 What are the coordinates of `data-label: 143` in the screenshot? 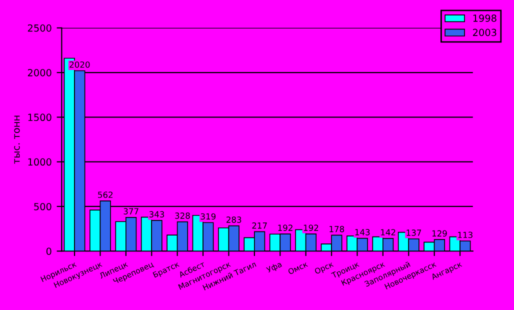 It's located at (362, 232).